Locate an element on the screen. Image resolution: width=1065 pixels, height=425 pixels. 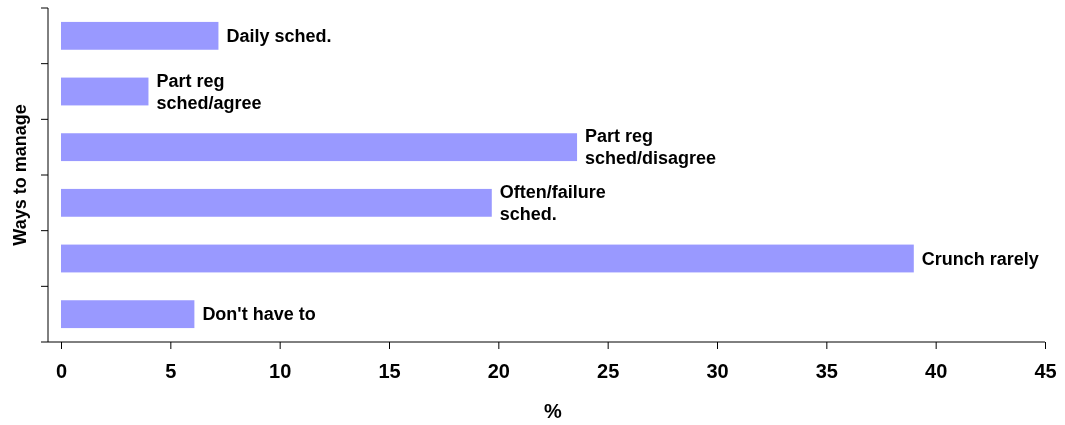
x-tick-label: 20 is located at coordinates (498, 371).